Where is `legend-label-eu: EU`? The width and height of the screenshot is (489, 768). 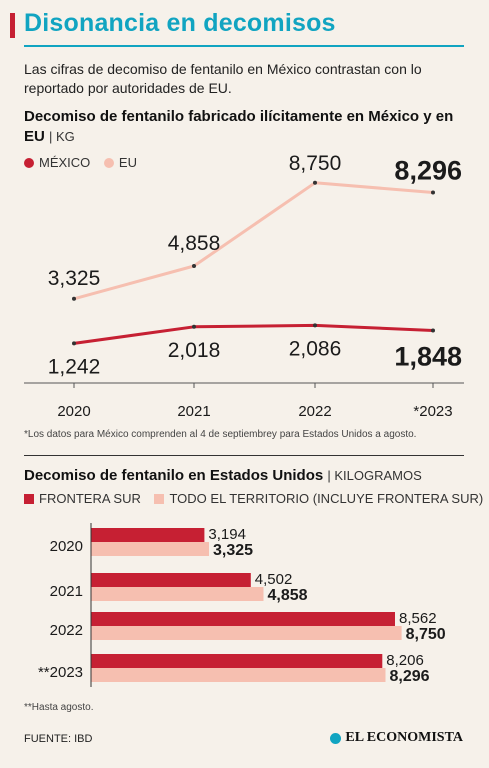 legend-label-eu: EU is located at coordinates (127, 162).